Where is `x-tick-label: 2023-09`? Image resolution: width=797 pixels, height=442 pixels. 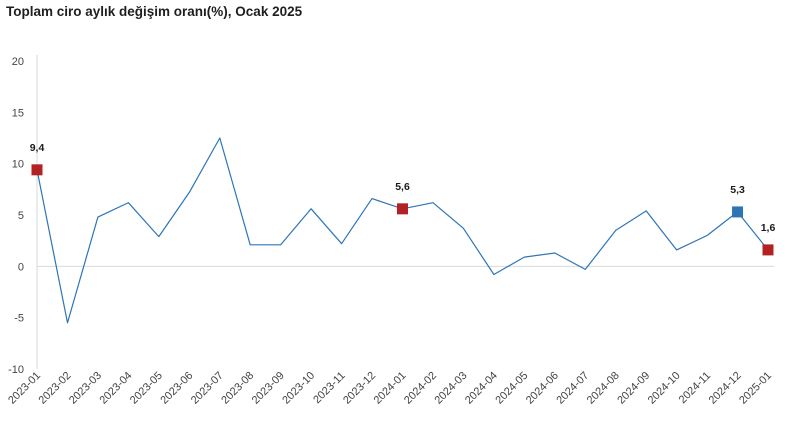
x-tick-label: 2023-09 is located at coordinates (268, 388).